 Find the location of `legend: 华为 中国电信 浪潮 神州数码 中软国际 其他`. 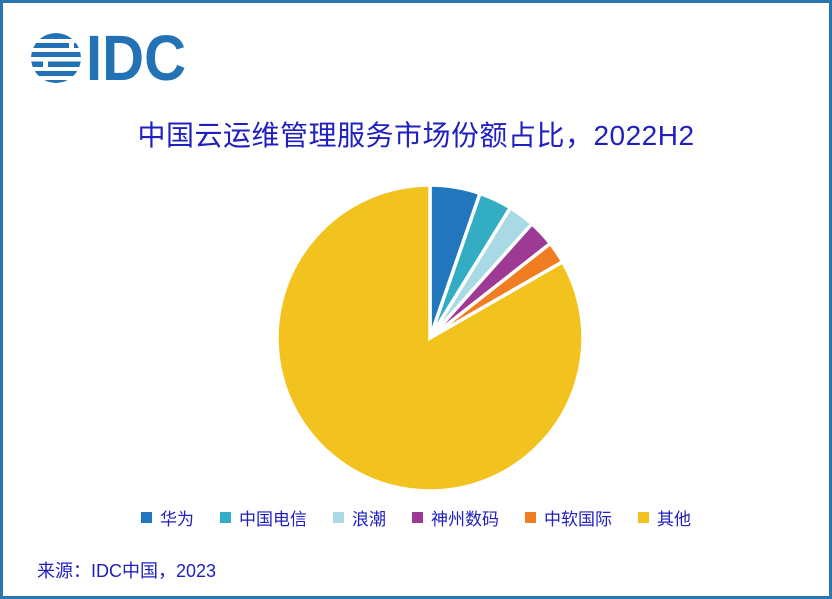

legend: 华为 中国电信 浪潮 神州数码 中软国际 其他 is located at coordinates (416, 517).